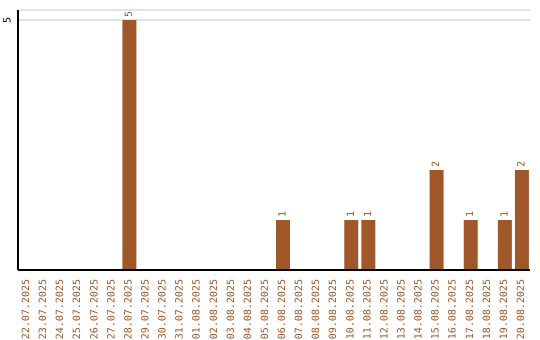 The width and height of the screenshot is (540, 340). Describe the element at coordinates (316, 309) in the screenshot. I see `x-tick-label: 08.08.2025` at that location.